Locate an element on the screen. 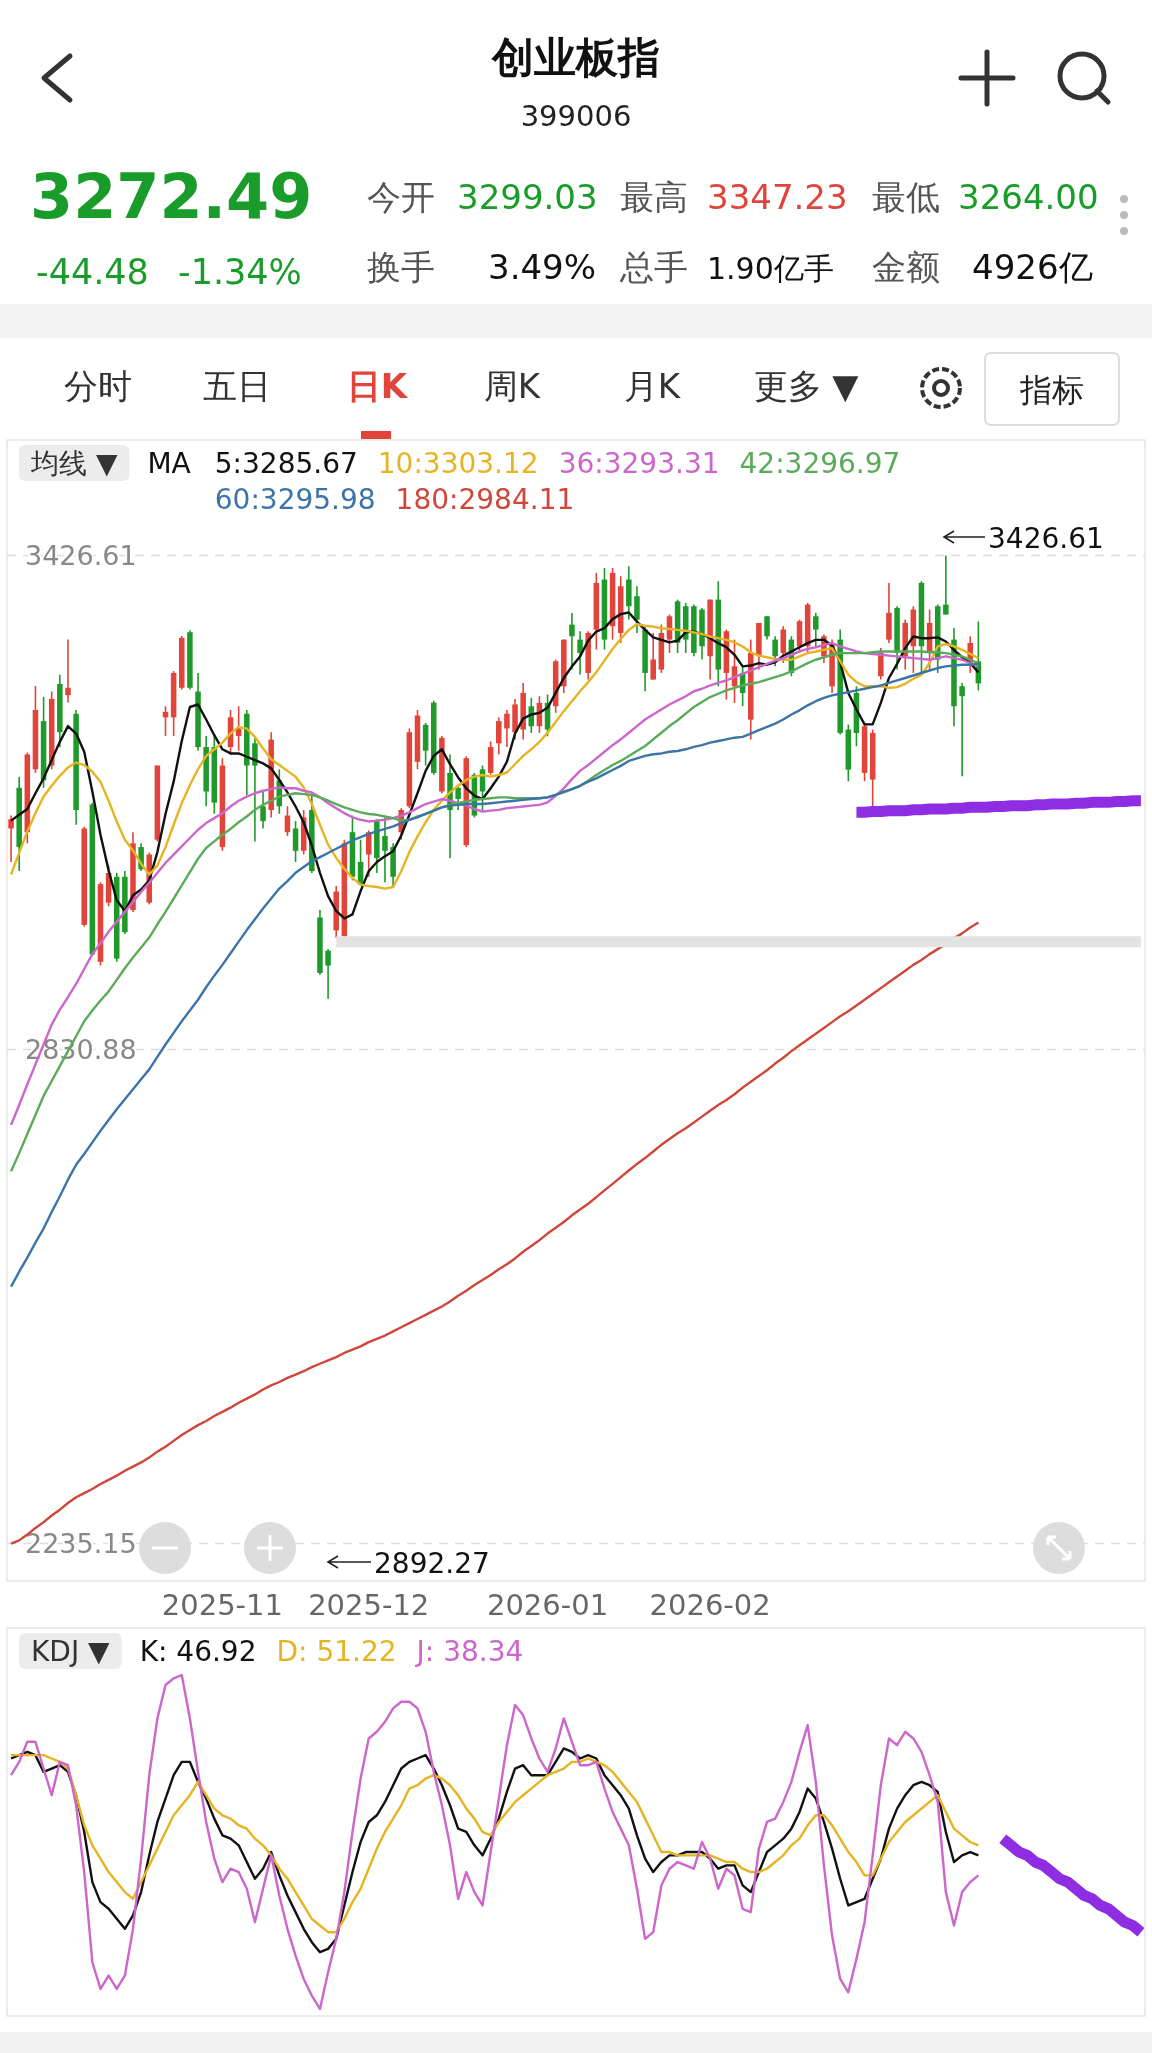  x-tick-label: 2025-12 is located at coordinates (369, 1605).